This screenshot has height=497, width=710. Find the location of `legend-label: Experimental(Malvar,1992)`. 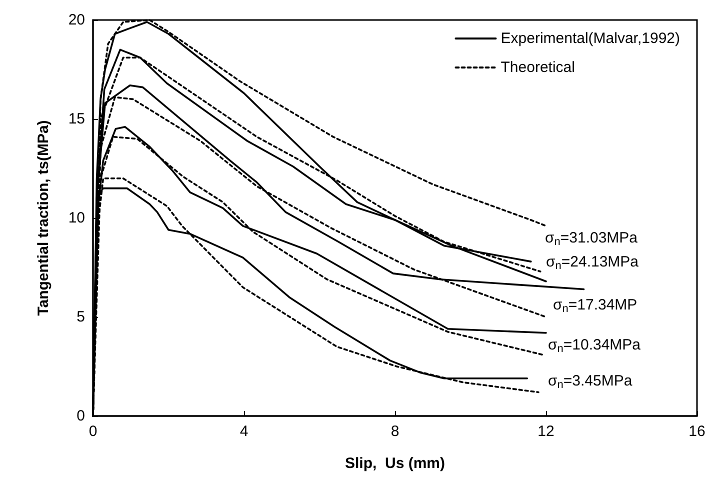

legend-label: Experimental(Malvar,1992) is located at coordinates (590, 38).